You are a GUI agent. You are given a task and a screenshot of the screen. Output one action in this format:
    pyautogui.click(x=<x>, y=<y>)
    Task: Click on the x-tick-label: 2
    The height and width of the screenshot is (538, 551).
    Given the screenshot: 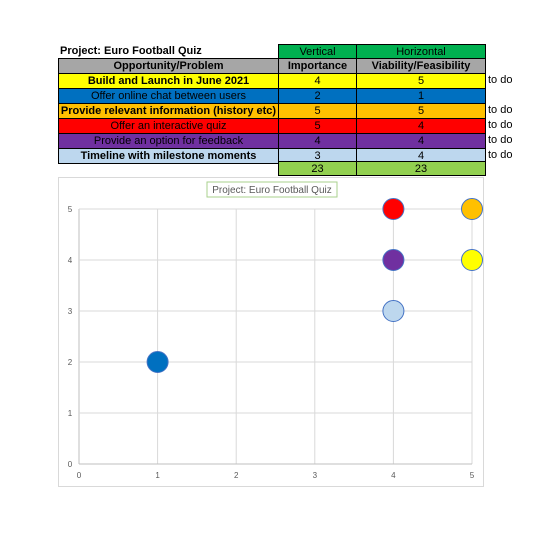 What is the action you would take?
    pyautogui.click(x=236, y=475)
    